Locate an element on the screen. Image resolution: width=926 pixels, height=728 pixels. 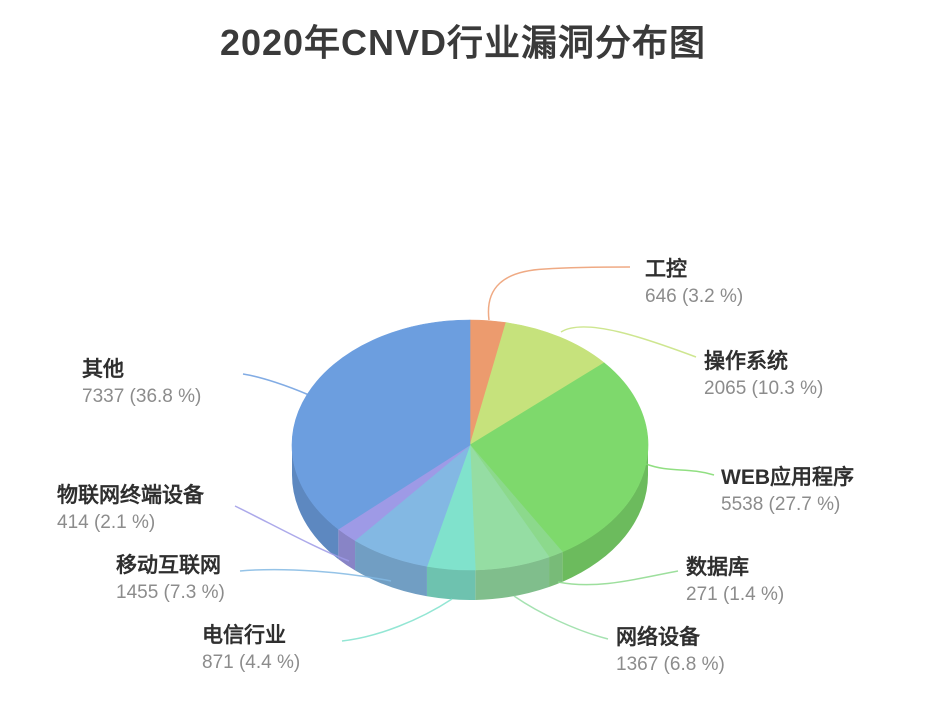
pie-label-value: 871 (4.4 %) is located at coordinates (251, 663).